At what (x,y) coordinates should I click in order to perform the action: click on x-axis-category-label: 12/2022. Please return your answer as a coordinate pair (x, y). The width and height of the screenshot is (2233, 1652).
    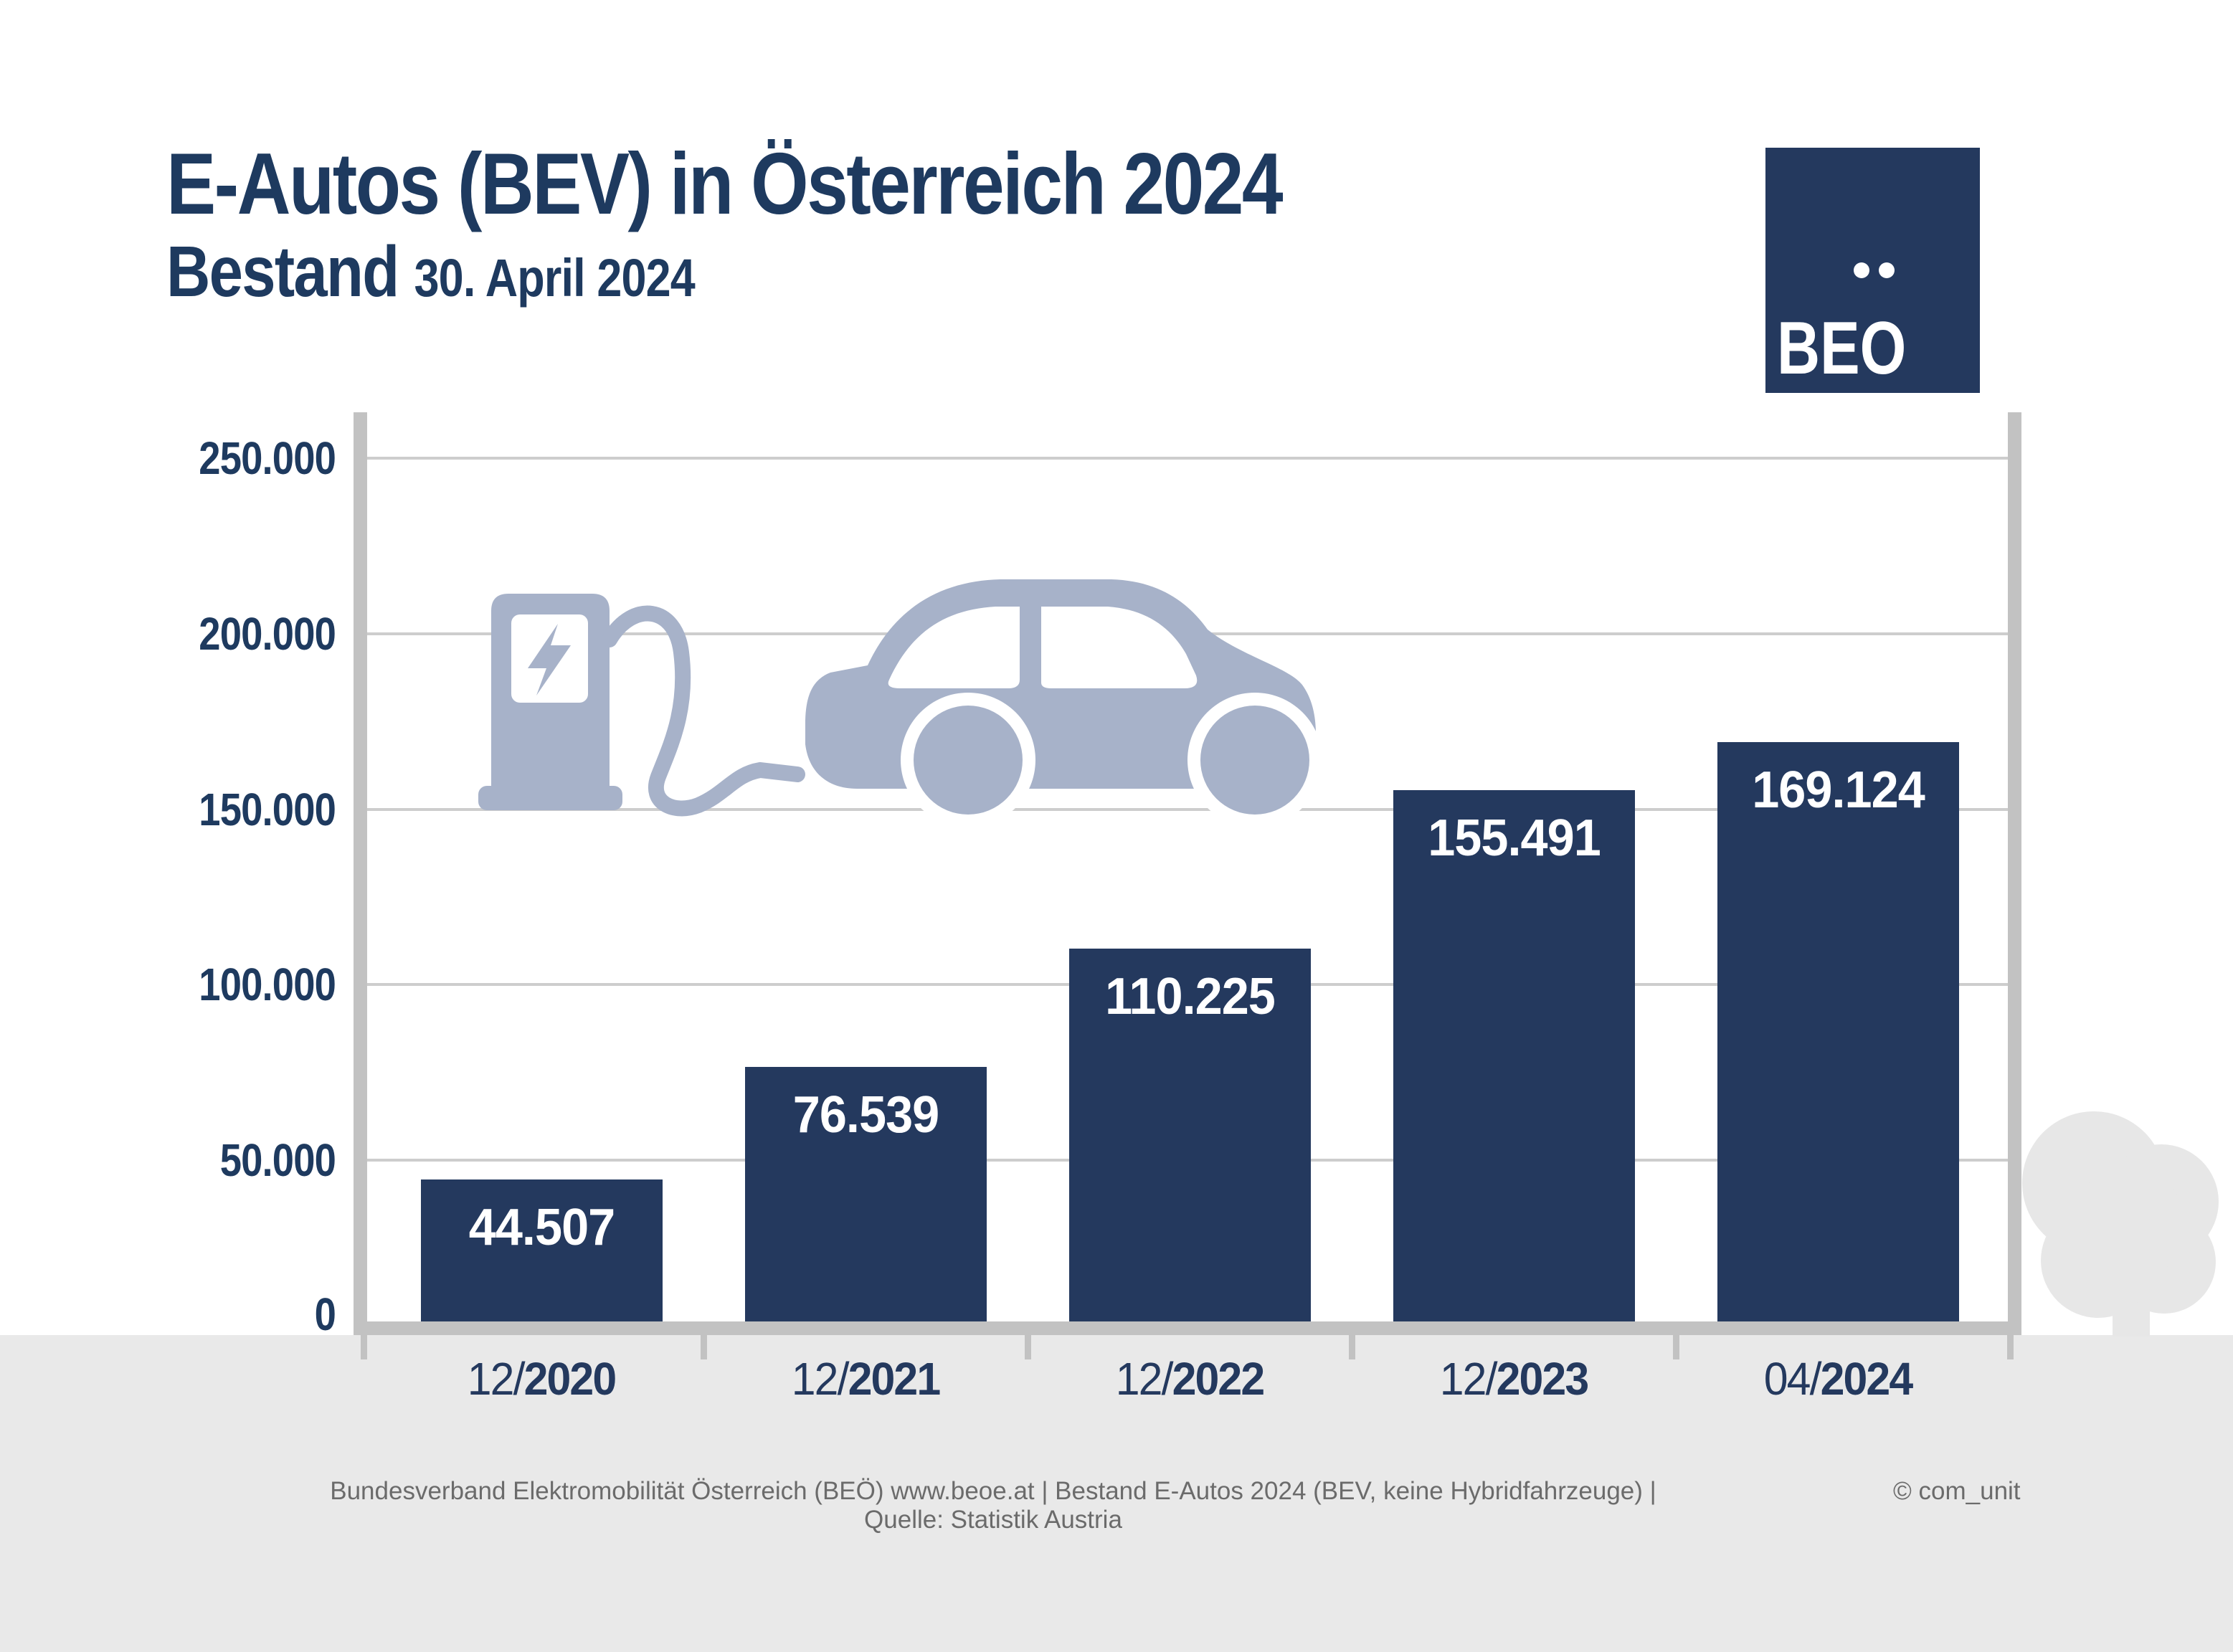
    Looking at the image, I should click on (1190, 1378).